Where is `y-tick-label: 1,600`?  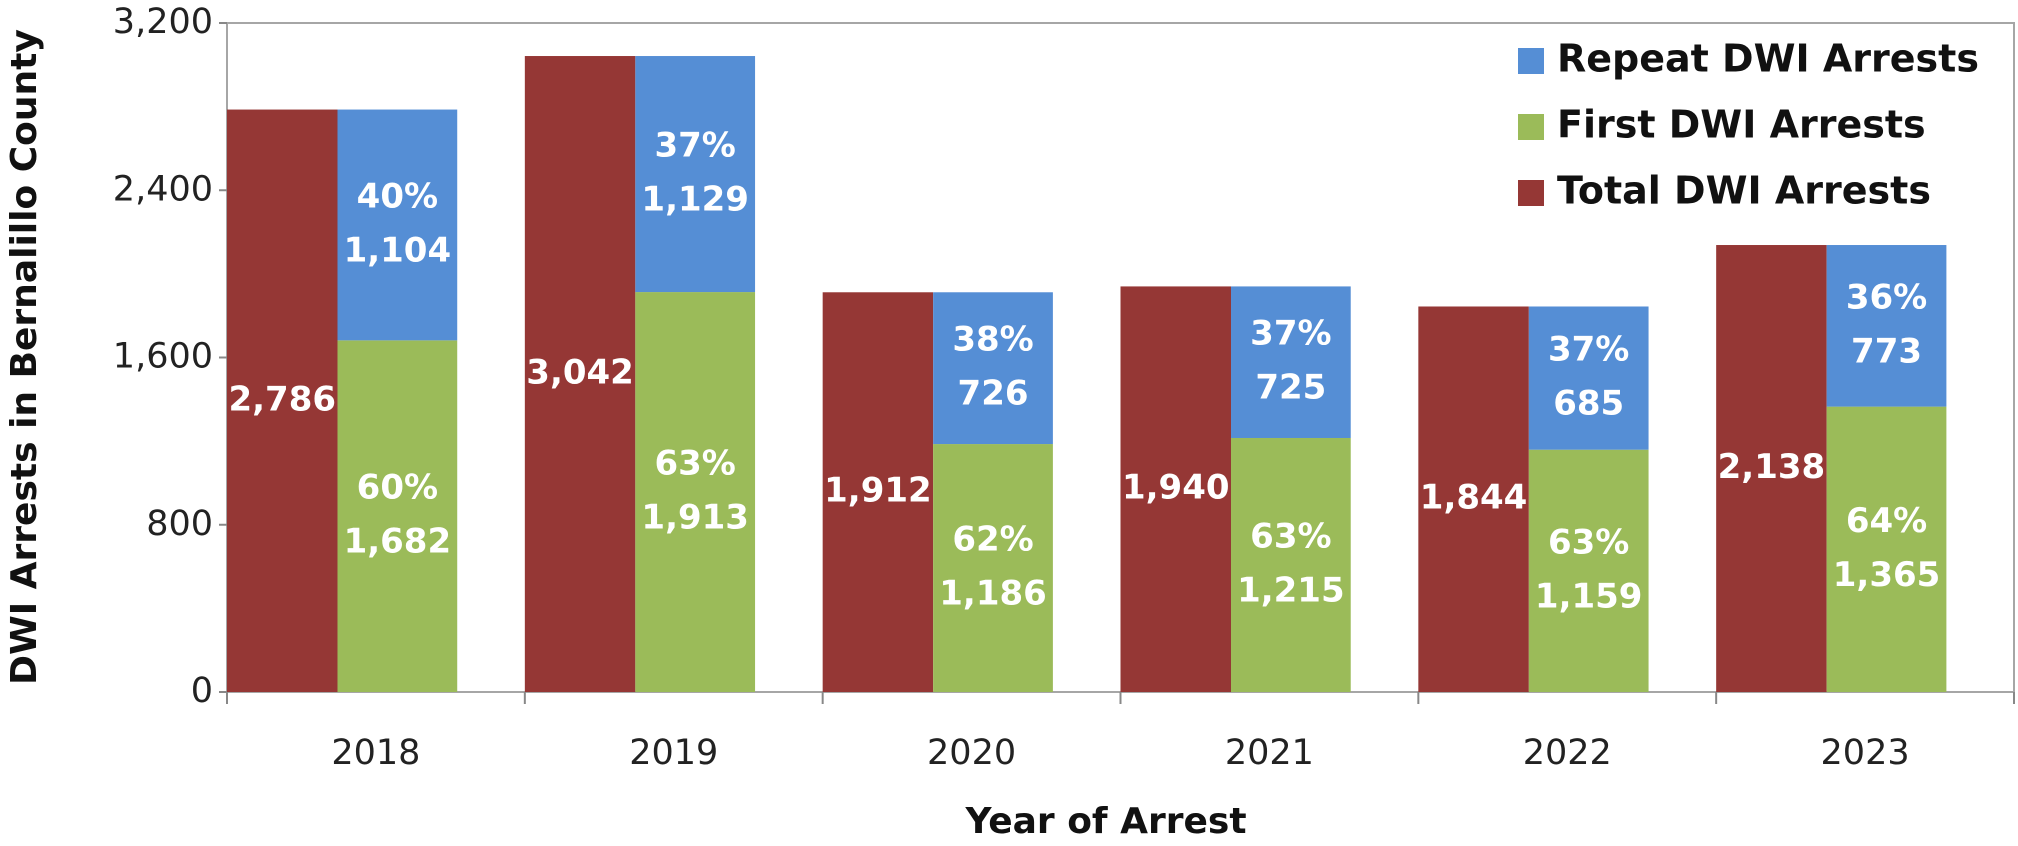
y-tick-label: 1,600 is located at coordinates (163, 357).